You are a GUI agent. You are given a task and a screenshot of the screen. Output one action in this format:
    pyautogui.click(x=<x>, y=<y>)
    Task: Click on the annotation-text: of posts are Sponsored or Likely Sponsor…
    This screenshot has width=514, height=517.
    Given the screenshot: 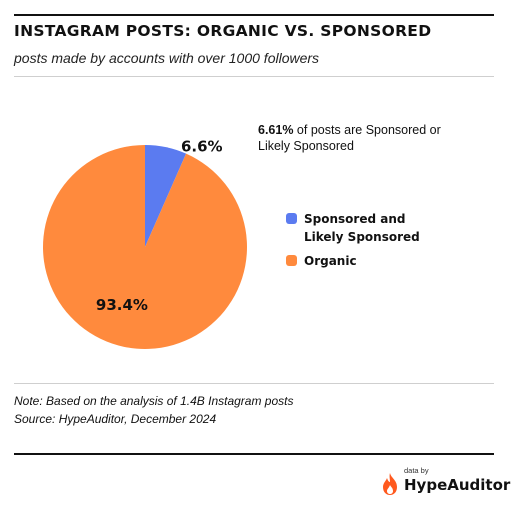 What is the action you would take?
    pyautogui.click(x=349, y=138)
    